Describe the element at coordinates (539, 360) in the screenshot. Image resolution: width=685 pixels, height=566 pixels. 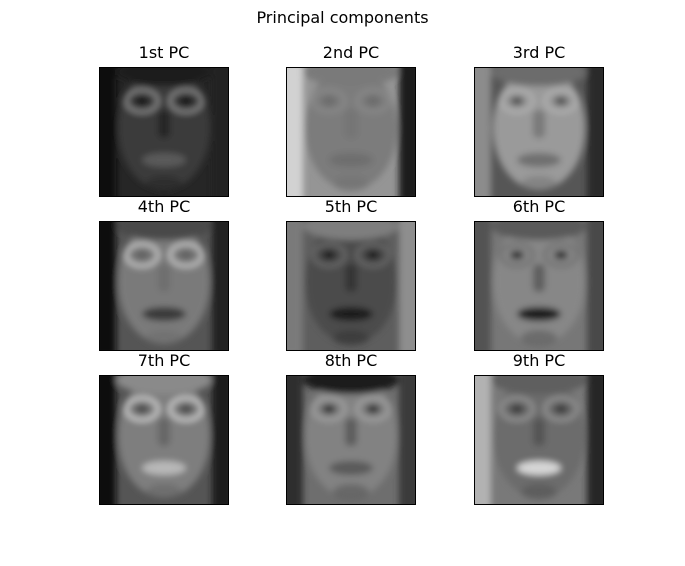
I see `subplot-title: 9th PC` at that location.